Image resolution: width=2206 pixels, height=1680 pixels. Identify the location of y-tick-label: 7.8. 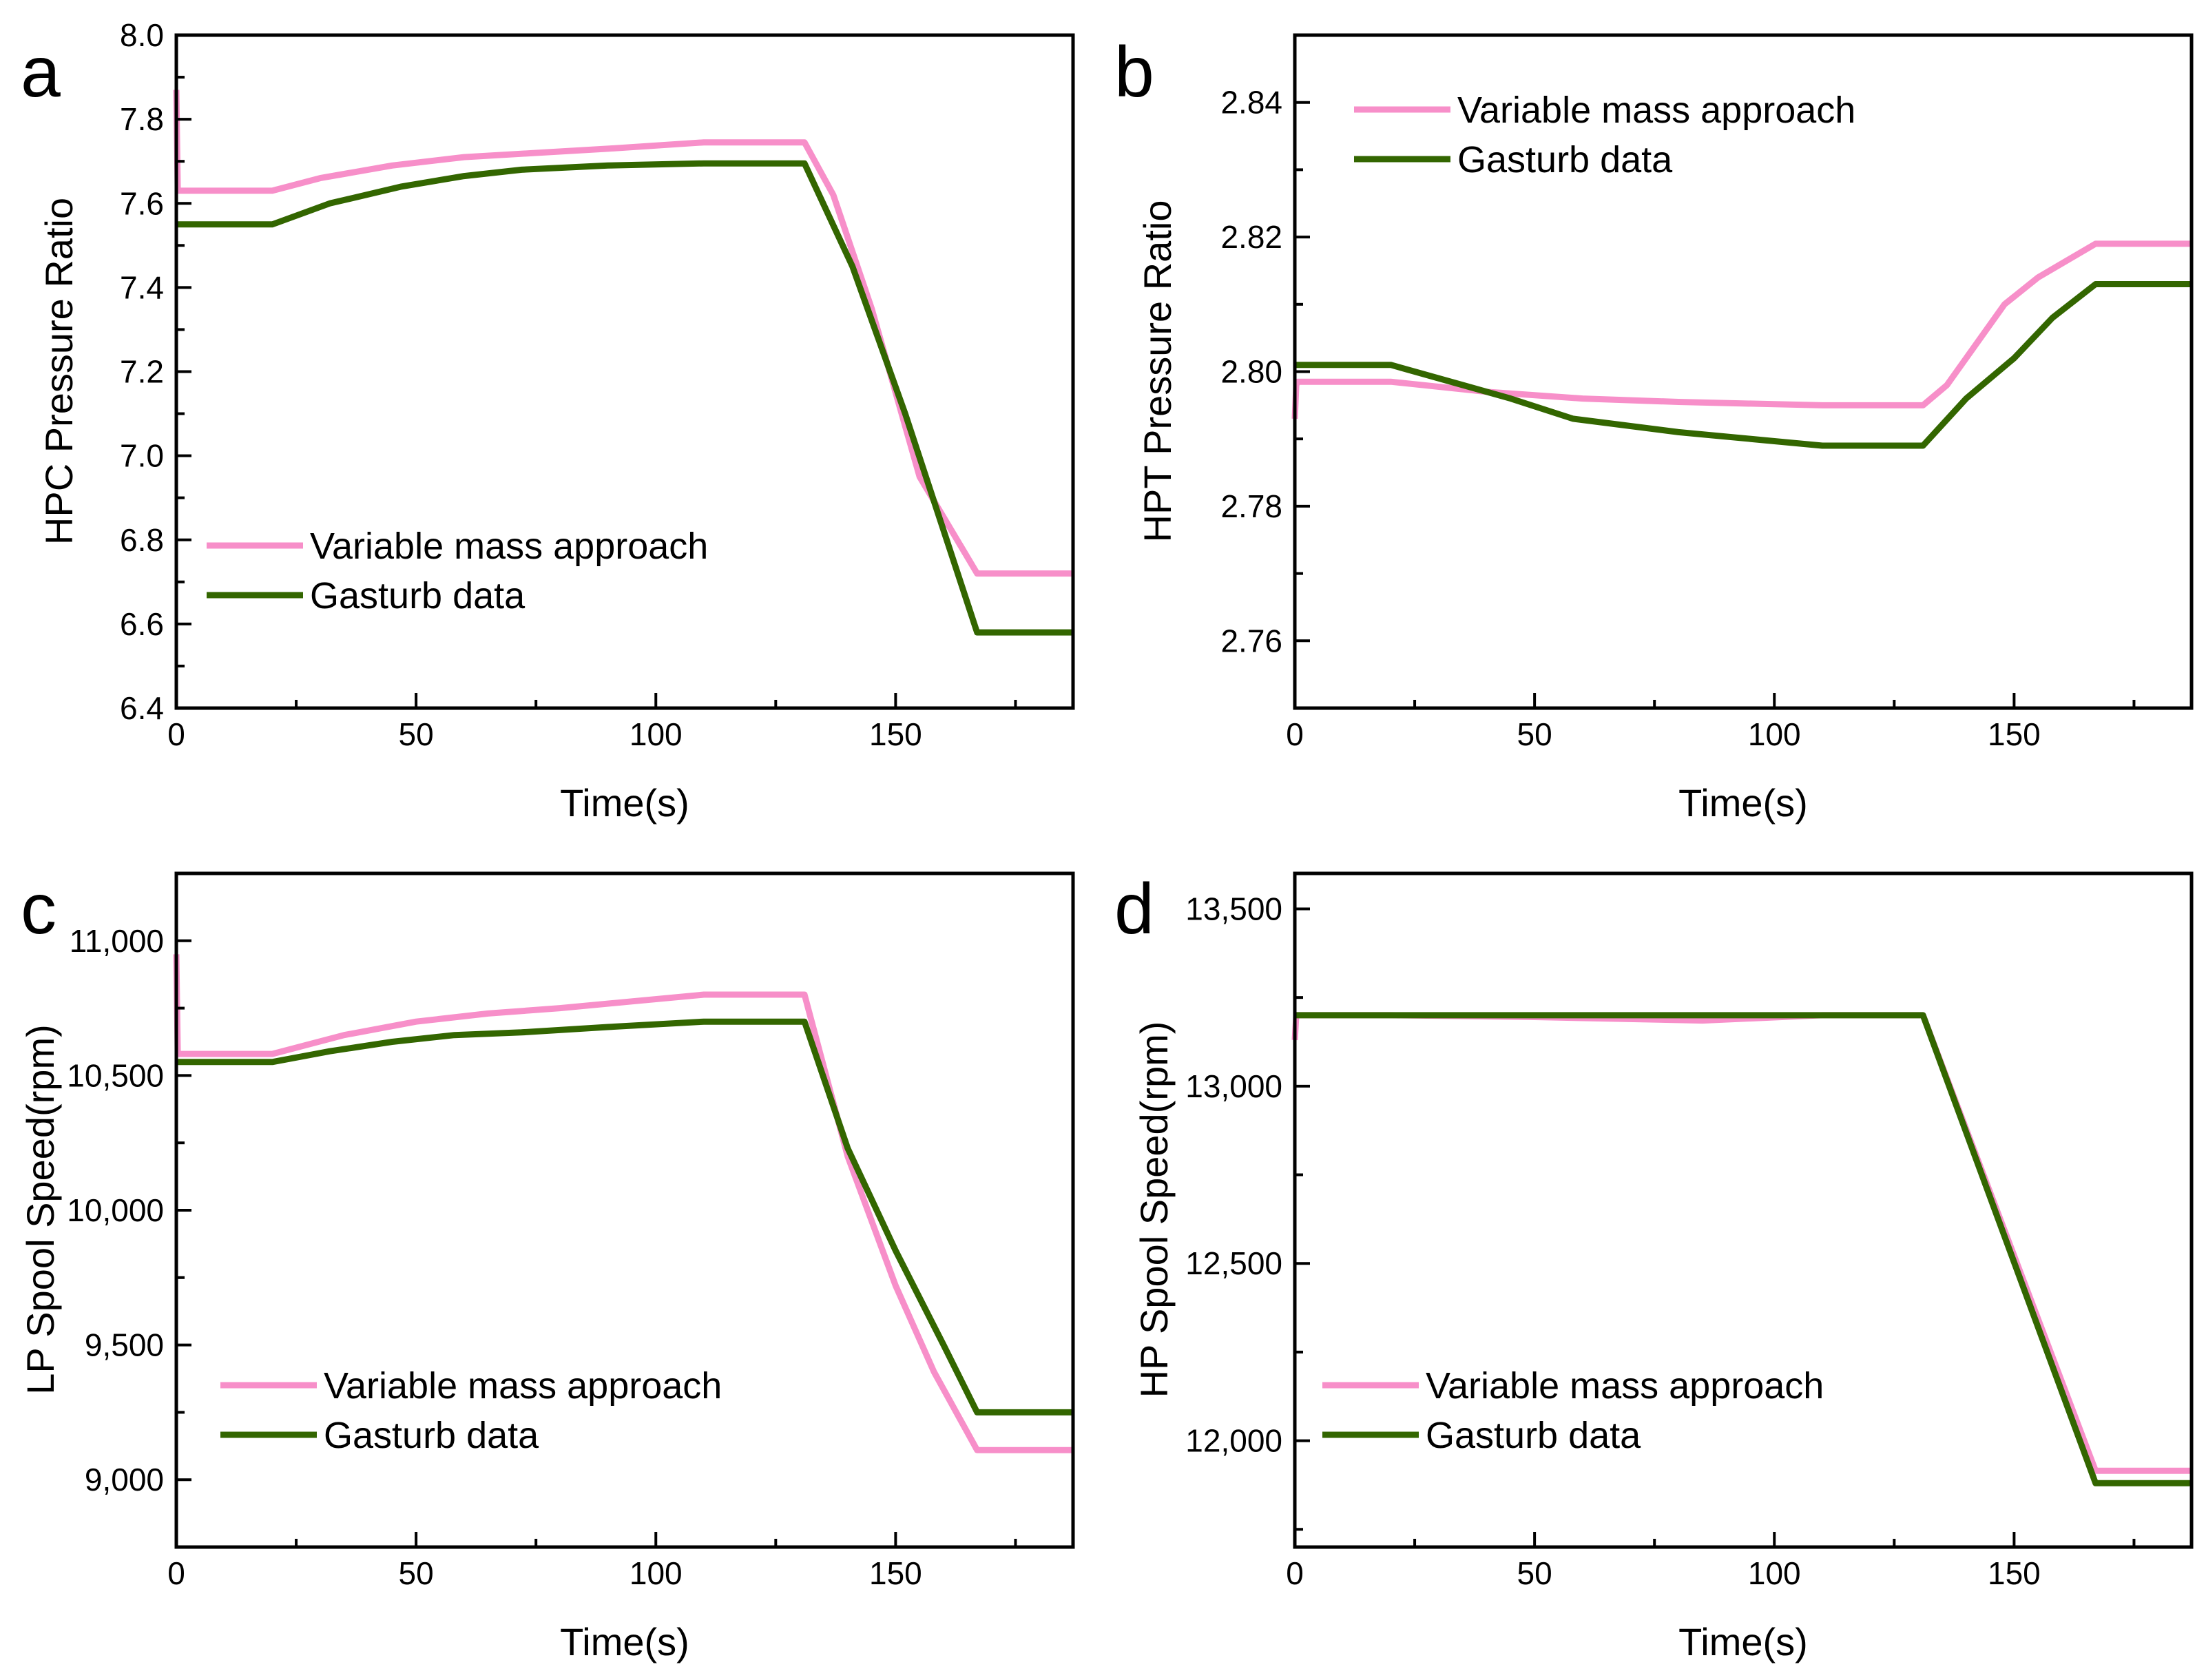
(142, 119).